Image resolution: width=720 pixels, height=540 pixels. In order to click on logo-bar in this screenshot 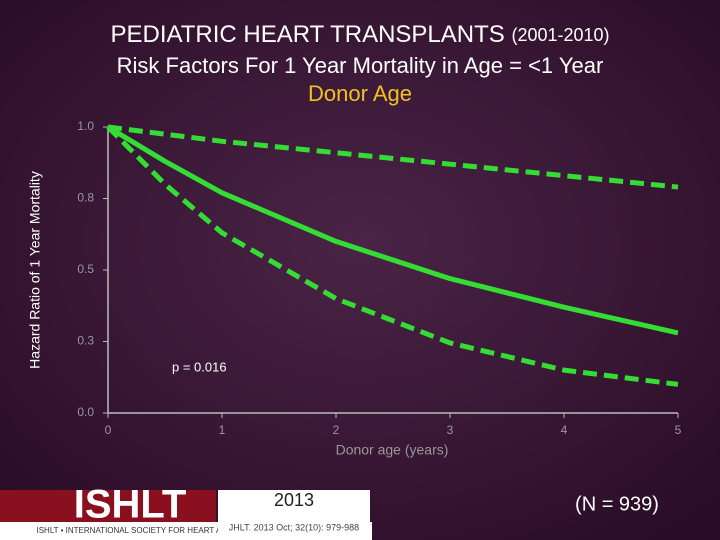, I will do `click(108, 506)`.